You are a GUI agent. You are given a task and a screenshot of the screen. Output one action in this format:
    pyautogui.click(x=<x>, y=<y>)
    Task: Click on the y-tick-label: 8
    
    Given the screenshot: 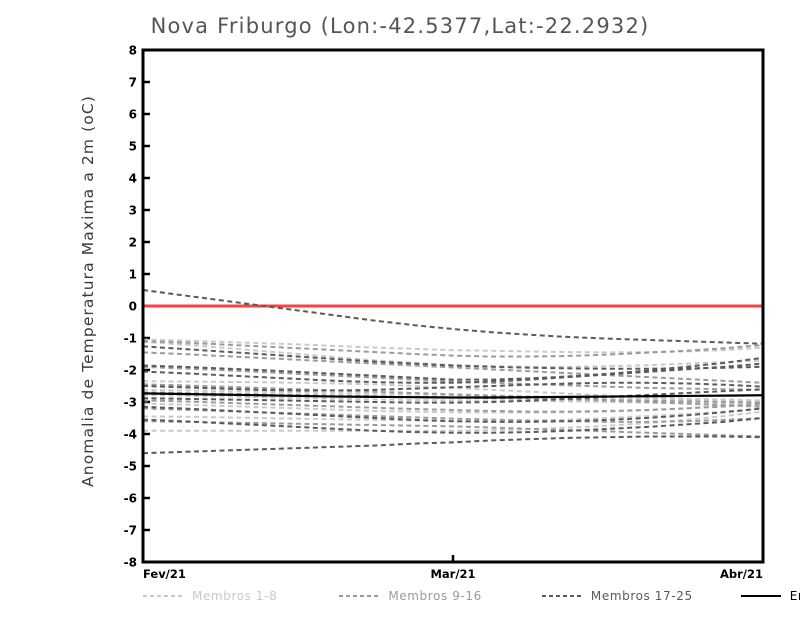 What is the action you would take?
    pyautogui.click(x=133, y=51)
    